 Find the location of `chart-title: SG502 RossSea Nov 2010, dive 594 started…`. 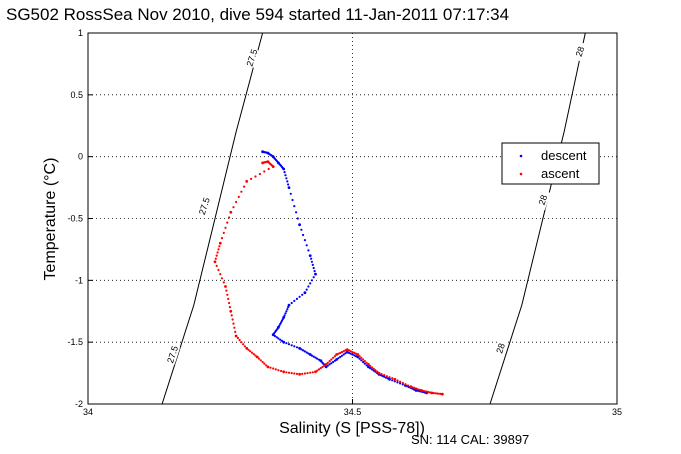

chart-title: SG502 RossSea Nov 2010, dive 594 started… is located at coordinates (257, 14).